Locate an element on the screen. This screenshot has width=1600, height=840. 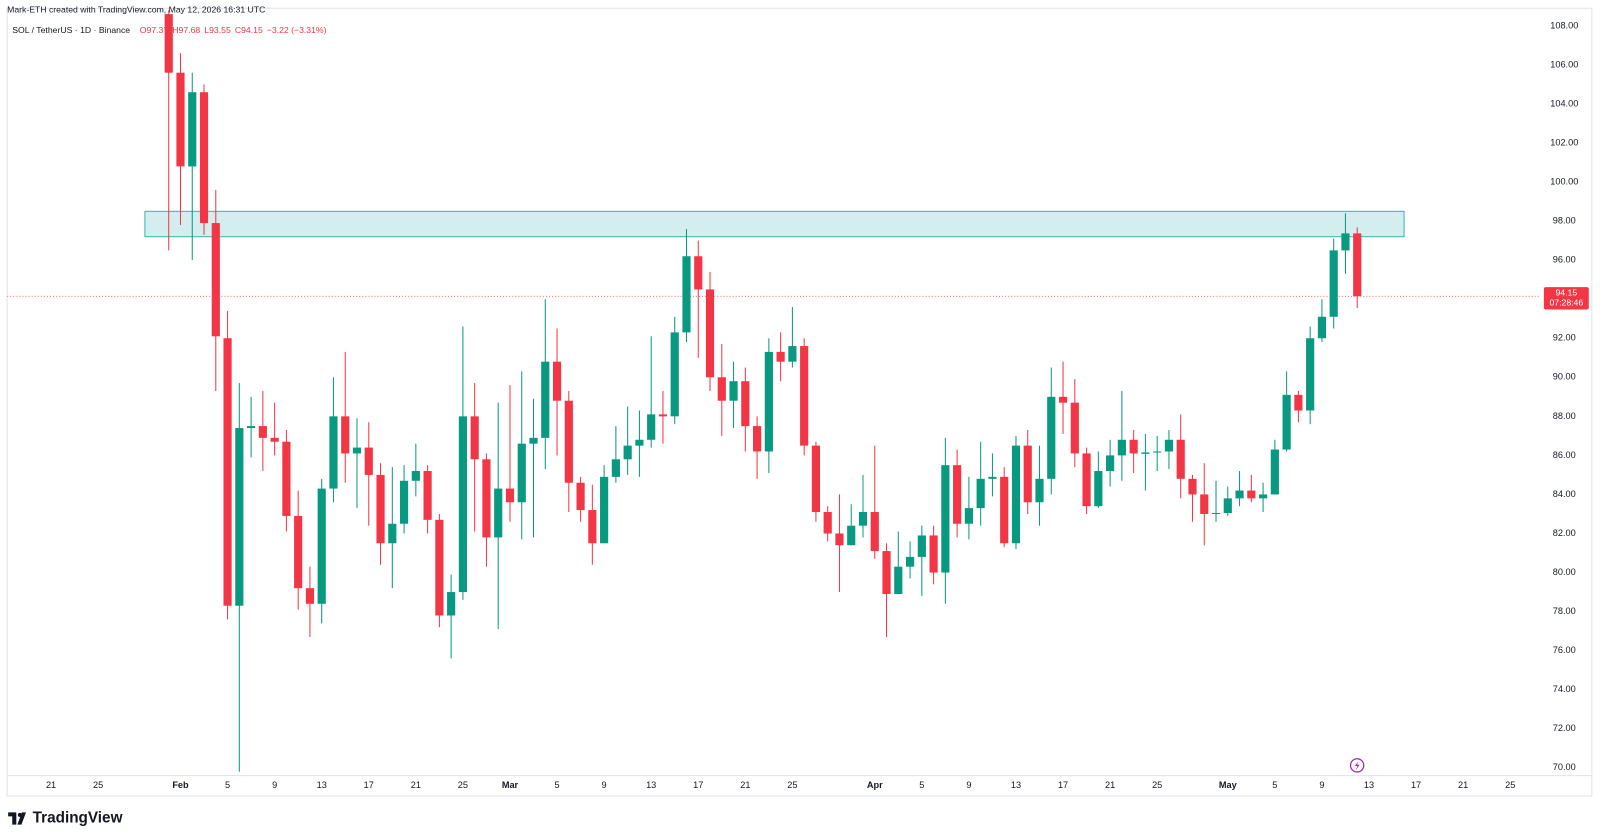
footer-logo: TradingView is located at coordinates (78, 818).